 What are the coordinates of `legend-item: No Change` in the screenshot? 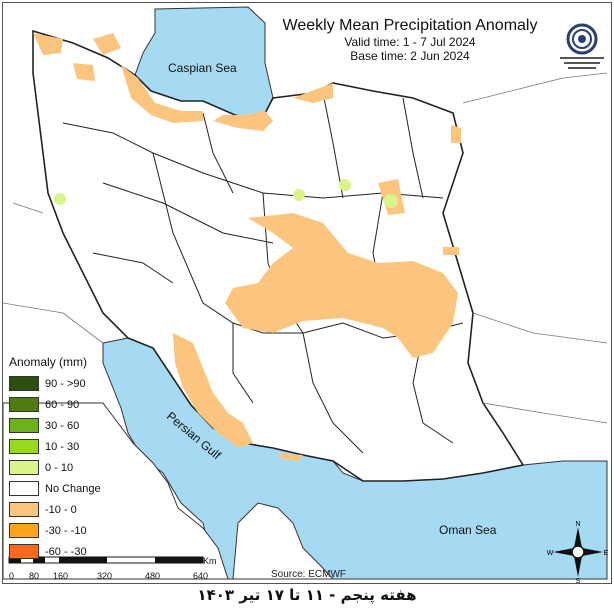 It's located at (69, 488).